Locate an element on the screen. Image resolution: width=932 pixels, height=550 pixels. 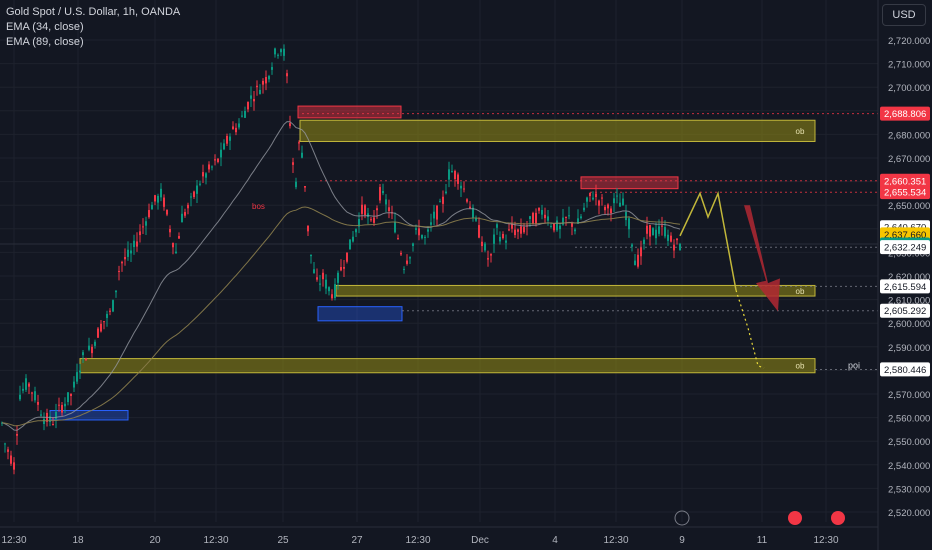
time-tick-label: 12:30 is located at coordinates (215, 540).